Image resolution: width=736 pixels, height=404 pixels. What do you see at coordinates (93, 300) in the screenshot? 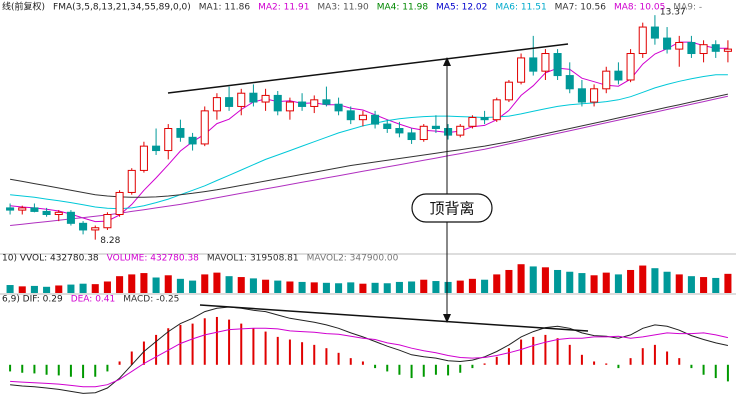
I see `legend-entry: DEA: 0.41` at bounding box center [93, 300].